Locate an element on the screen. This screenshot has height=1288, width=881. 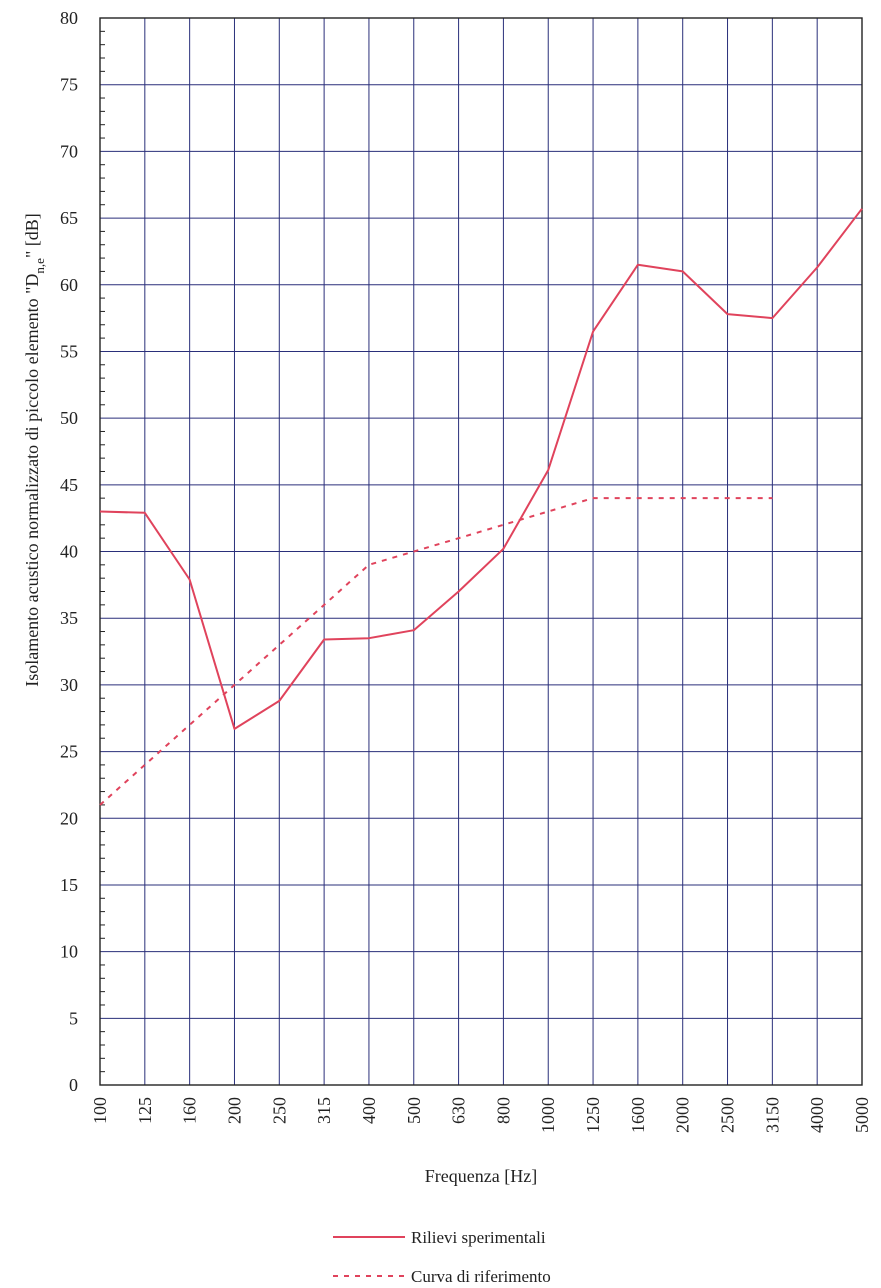
y-axis-title-subscript: n,e is located at coordinates (39, 266).